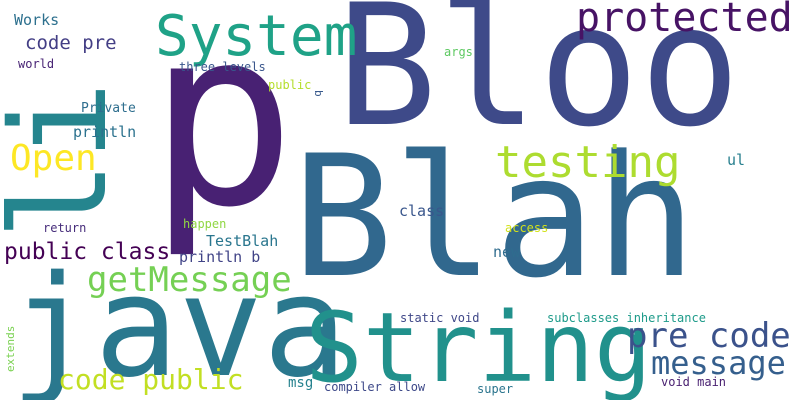 The width and height of the screenshot is (800, 400). Describe the element at coordinates (318, 93) in the screenshot. I see `word-b: b` at that location.